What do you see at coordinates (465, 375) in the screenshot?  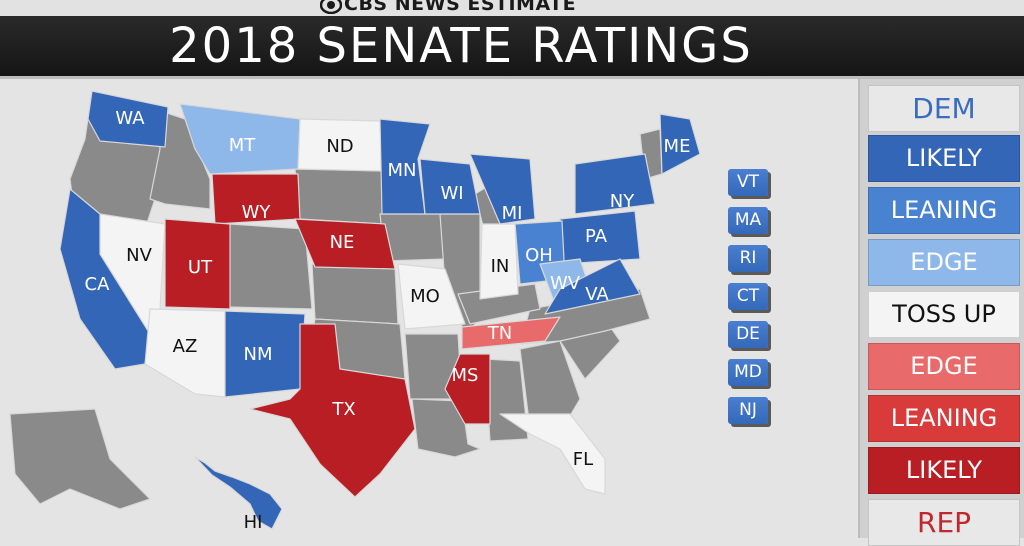 I see `label-ms: MS` at bounding box center [465, 375].